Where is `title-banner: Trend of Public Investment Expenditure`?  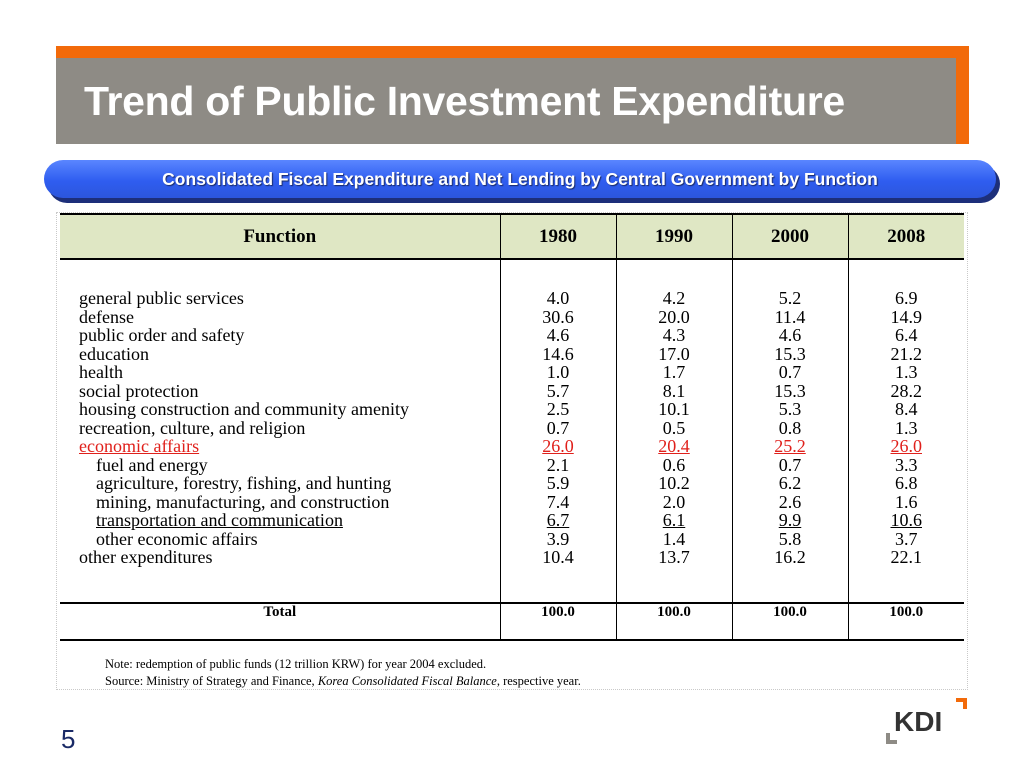 title-banner: Trend of Public Investment Expenditure is located at coordinates (506, 101).